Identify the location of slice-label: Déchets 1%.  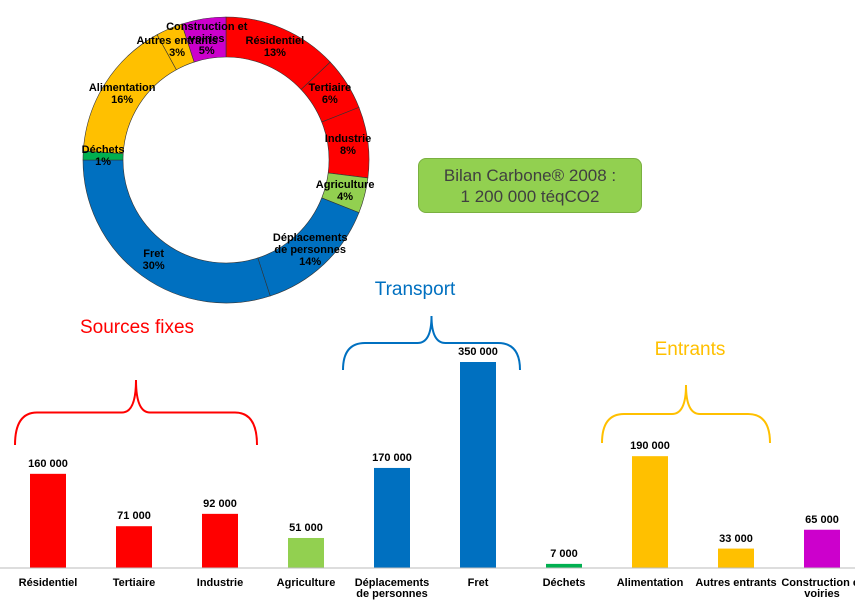
(103, 156).